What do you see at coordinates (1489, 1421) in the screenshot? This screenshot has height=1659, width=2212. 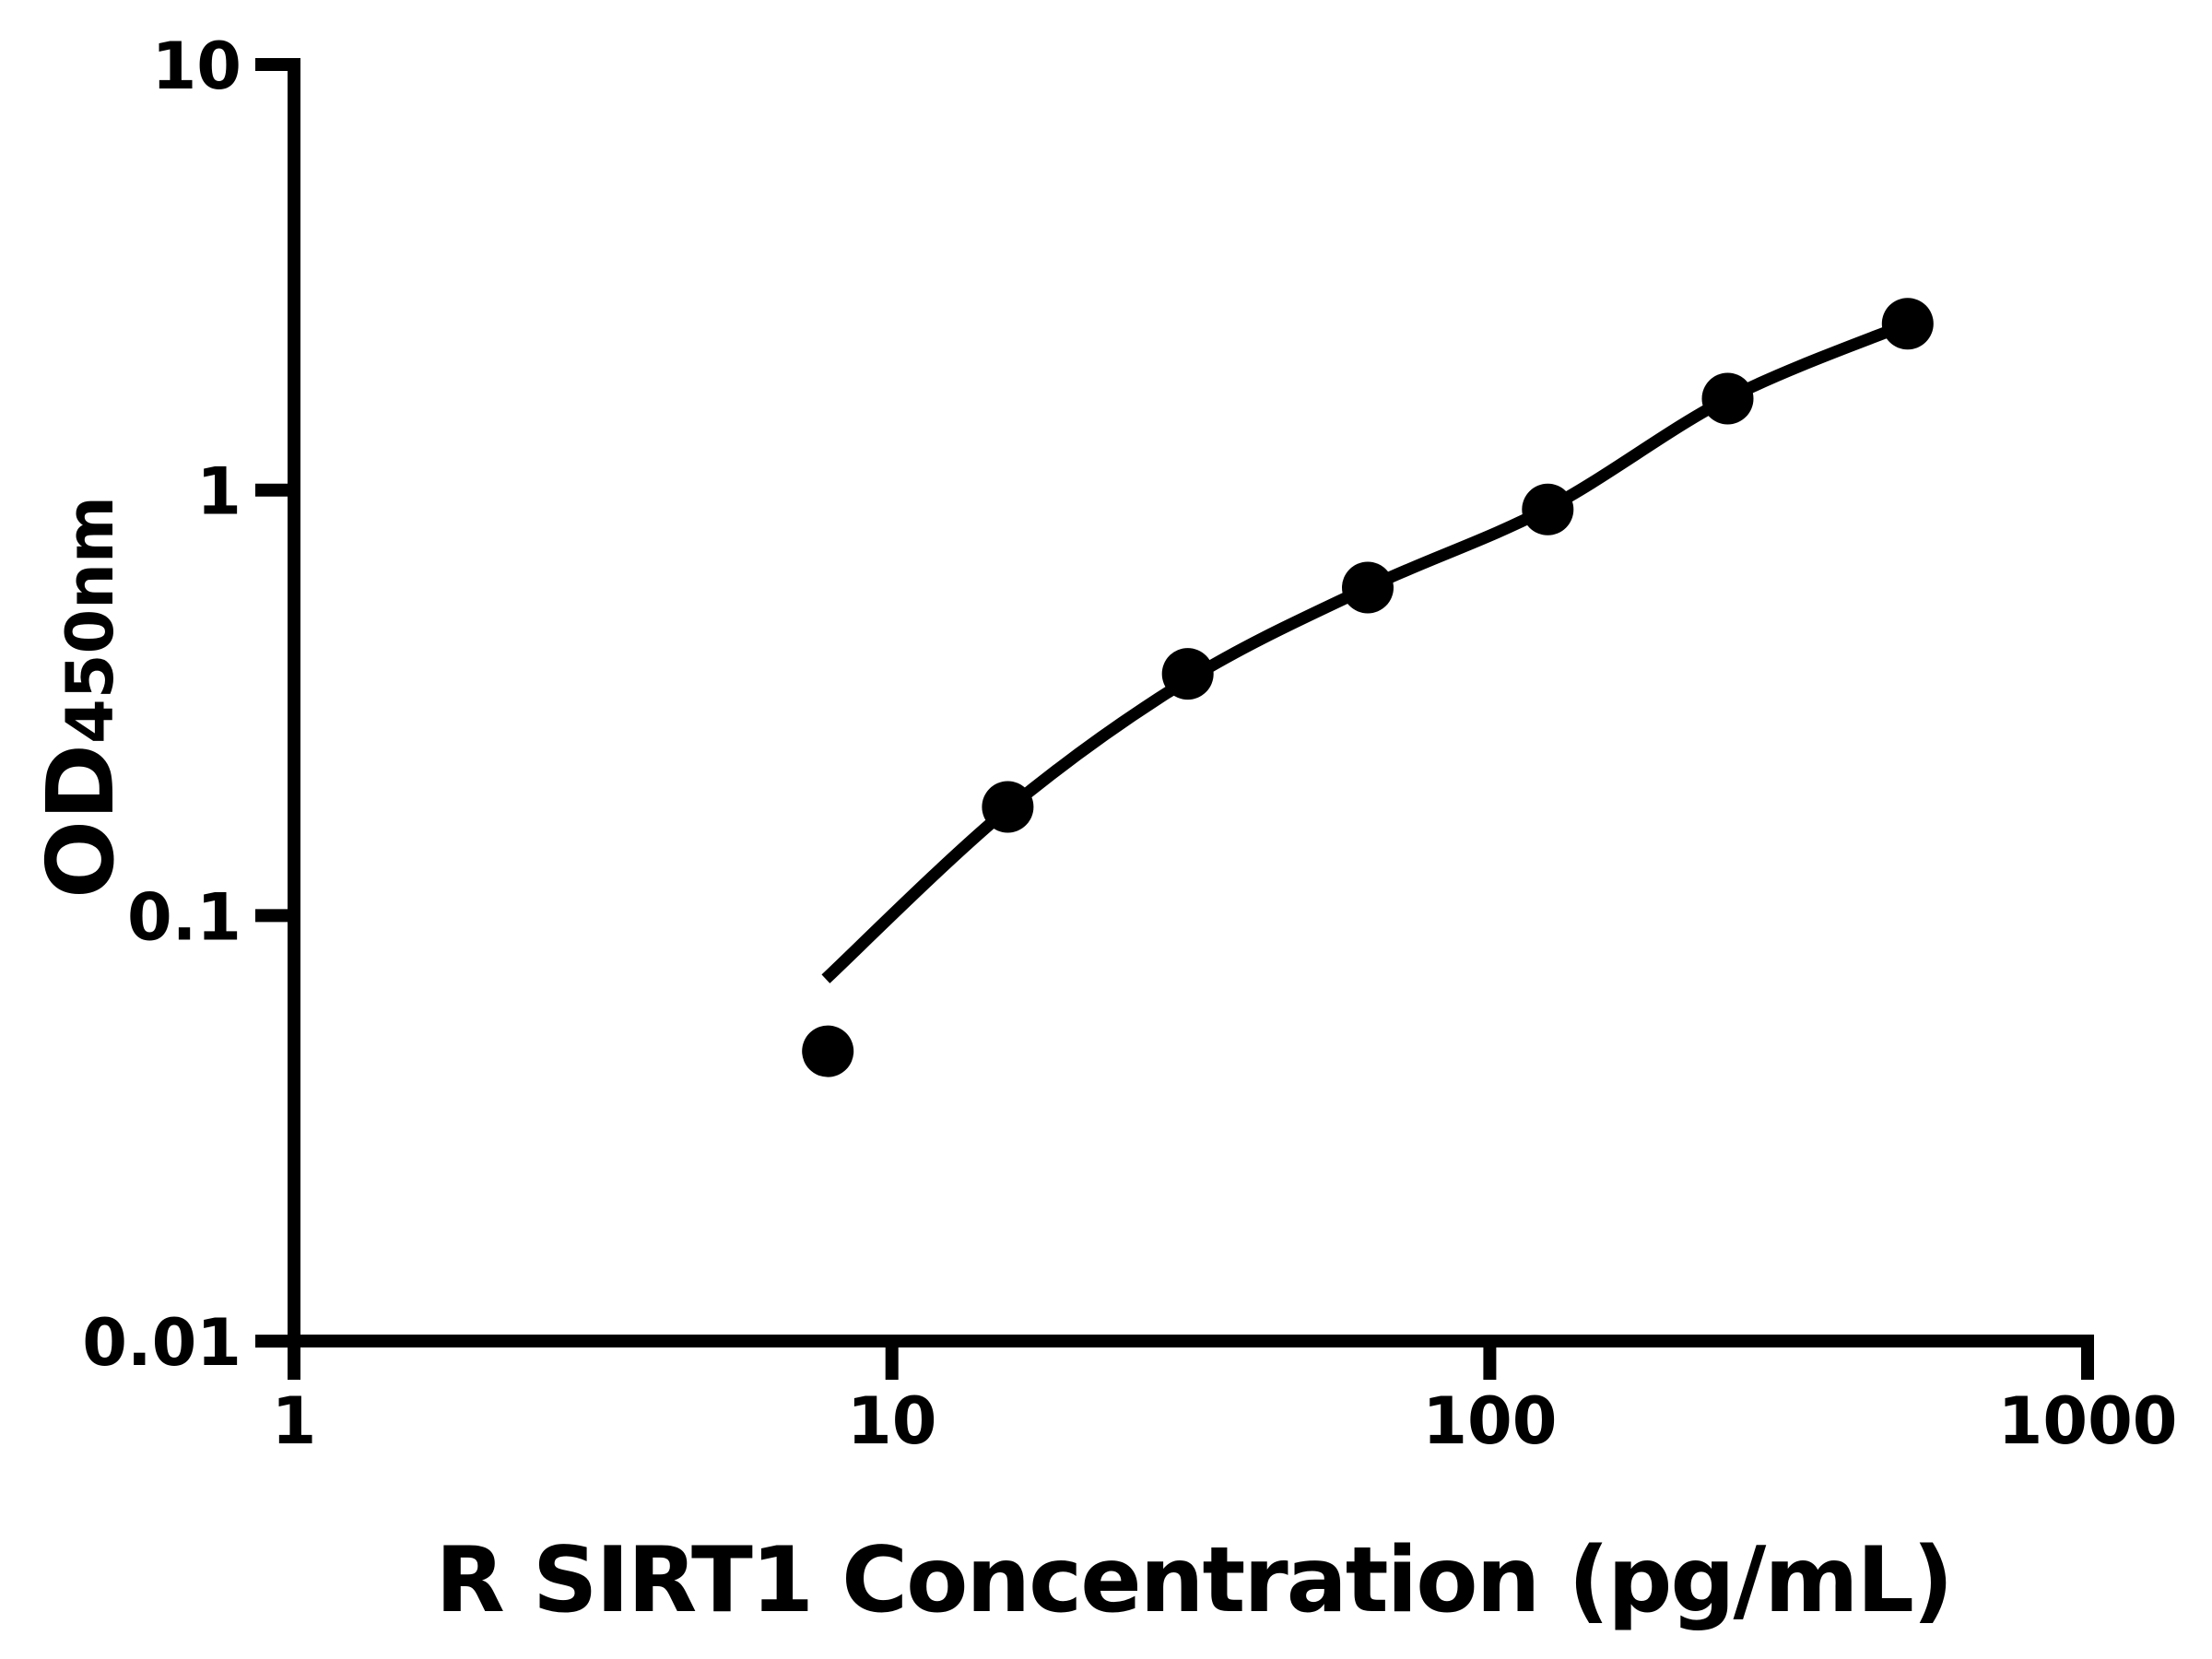 I see `x-tick-label: 100` at bounding box center [1489, 1421].